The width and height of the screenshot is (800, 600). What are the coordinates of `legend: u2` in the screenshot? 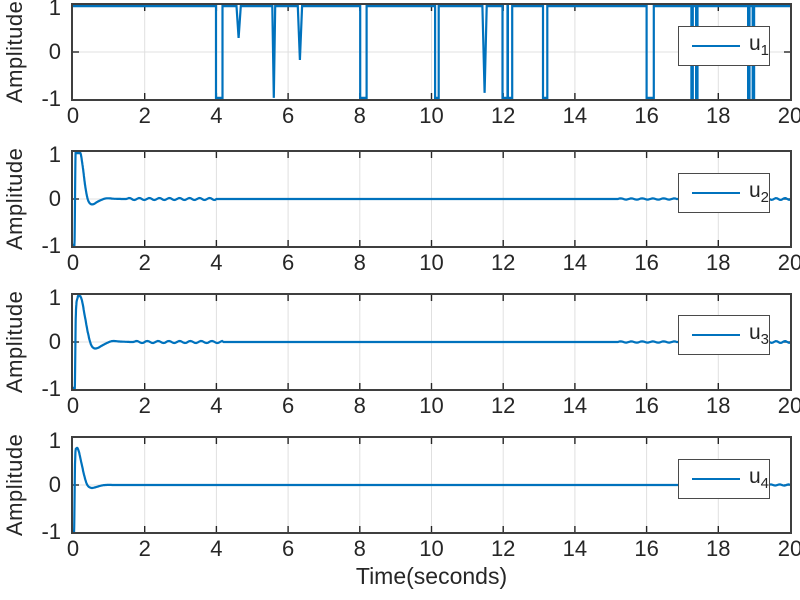 It's located at (724, 193).